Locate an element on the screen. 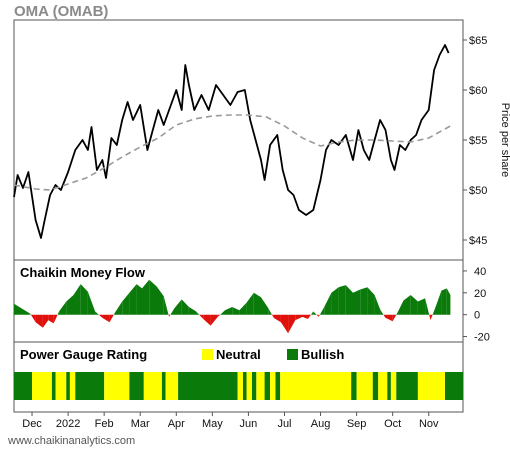 The image size is (510, 450). footer-url: www.chaikinanalytics.com is located at coordinates (71, 441).